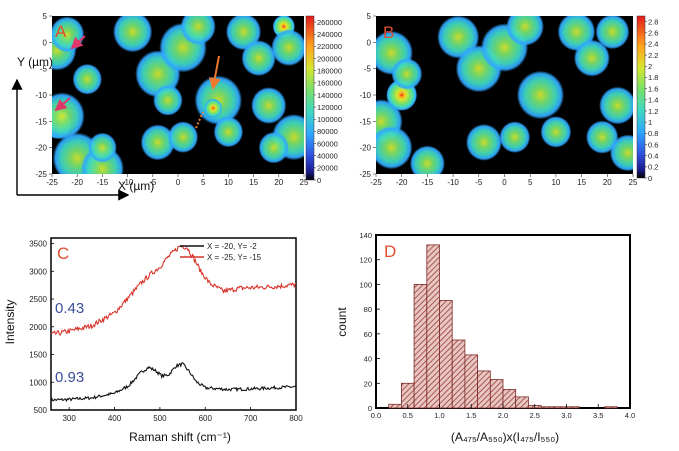 The width and height of the screenshot is (679, 451). I want to click on y-tick-label: 3500, so click(38, 244).